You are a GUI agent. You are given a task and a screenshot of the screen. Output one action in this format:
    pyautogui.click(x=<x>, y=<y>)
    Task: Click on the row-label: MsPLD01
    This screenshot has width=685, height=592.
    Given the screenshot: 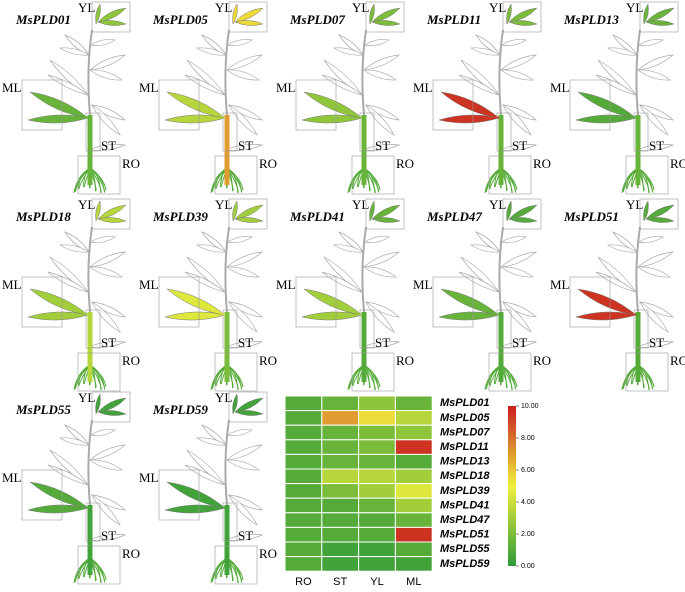 What is the action you would take?
    pyautogui.click(x=465, y=403)
    